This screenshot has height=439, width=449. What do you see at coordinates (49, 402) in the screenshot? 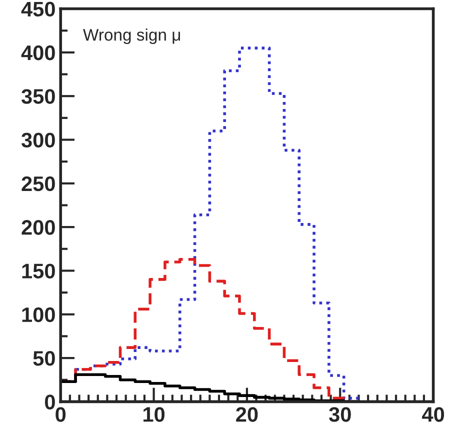
I see `y-tick-label: 0` at bounding box center [49, 402].